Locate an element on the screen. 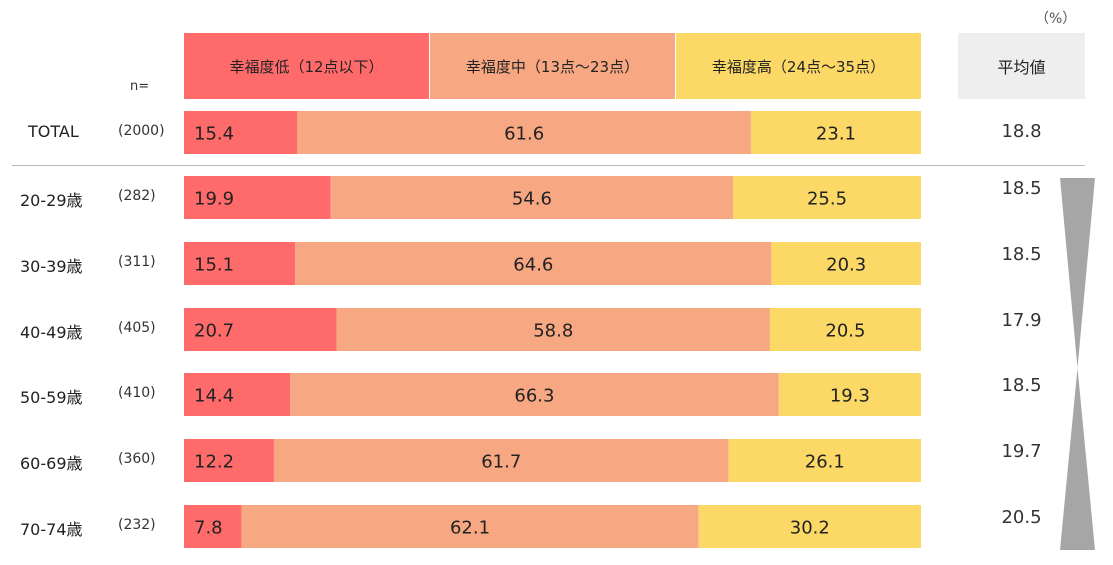 This screenshot has height=565, width=1113. row-sample-size: (311) is located at coordinates (137, 261).